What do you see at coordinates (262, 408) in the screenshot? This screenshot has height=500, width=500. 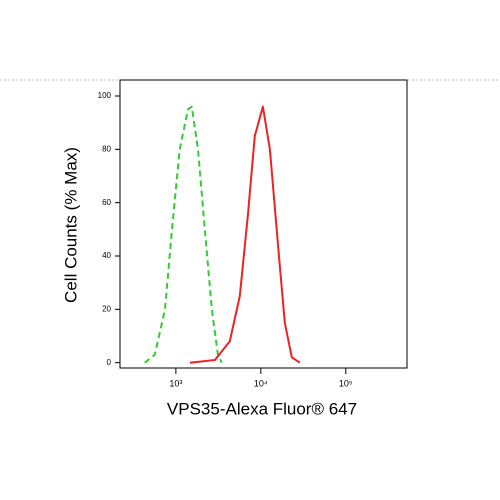 I see `x-axis-label: VPS35-Alexa Fluor® 647` at bounding box center [262, 408].